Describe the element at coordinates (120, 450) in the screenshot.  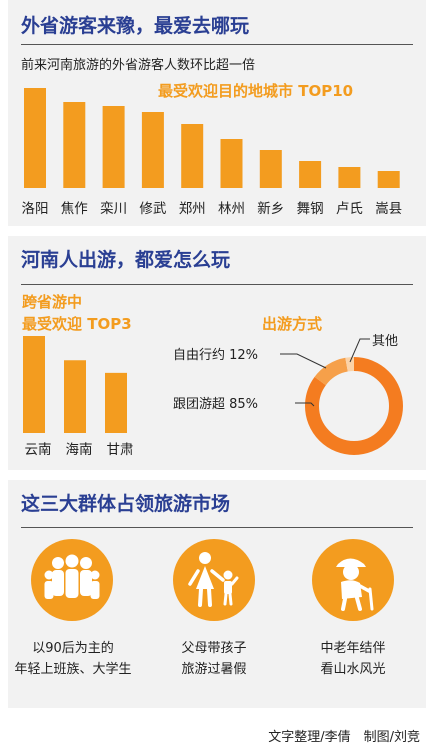
I see `tick-label: 甘肃` at that location.